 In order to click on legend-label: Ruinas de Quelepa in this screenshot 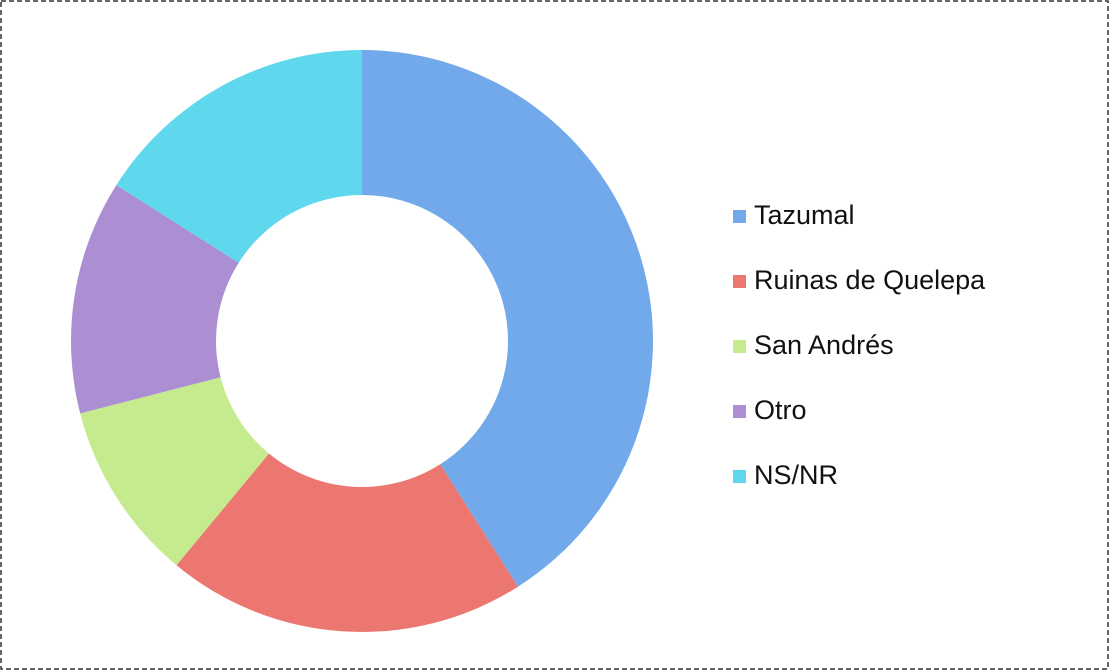, I will do `click(870, 280)`.